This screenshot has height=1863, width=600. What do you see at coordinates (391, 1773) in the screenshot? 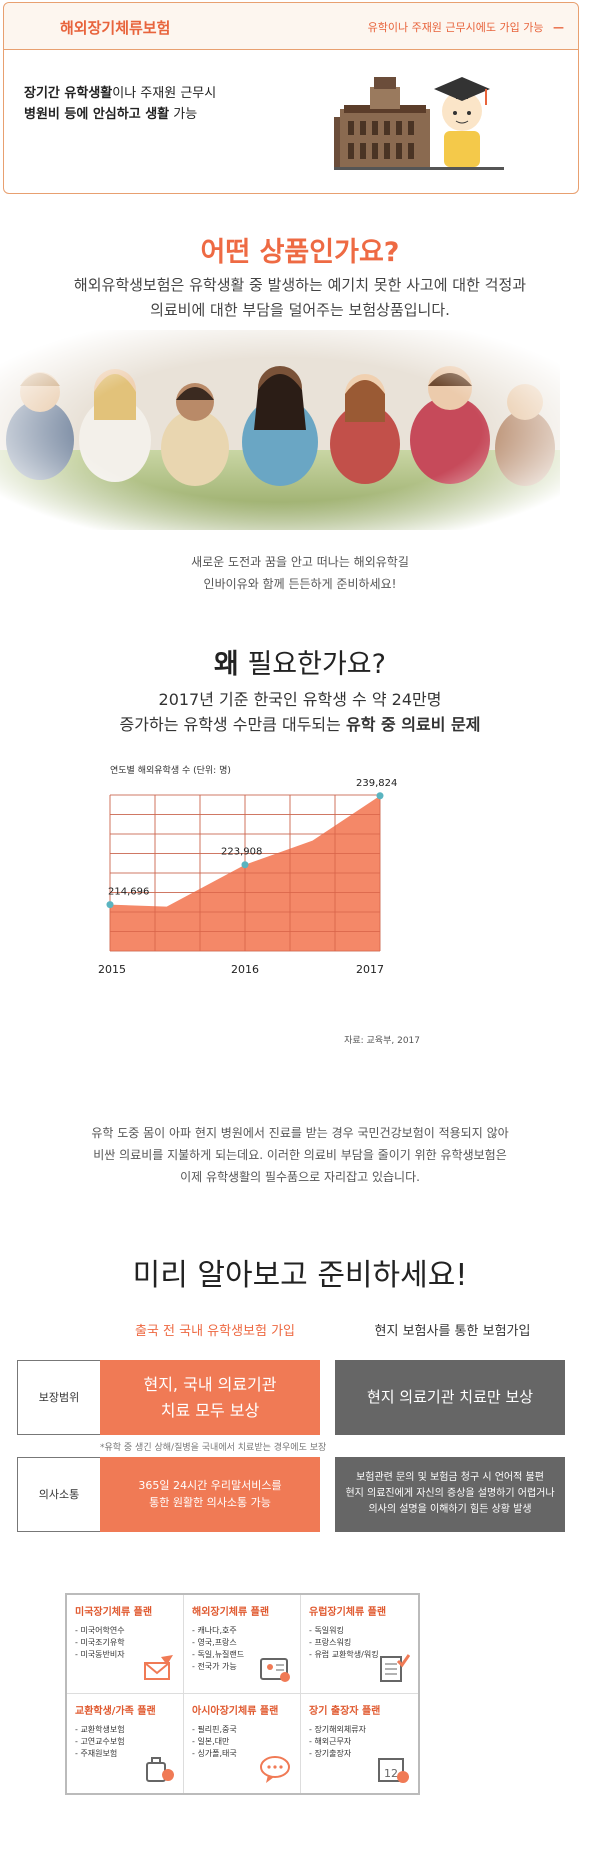
I see `svg-text: 12` at bounding box center [391, 1773].